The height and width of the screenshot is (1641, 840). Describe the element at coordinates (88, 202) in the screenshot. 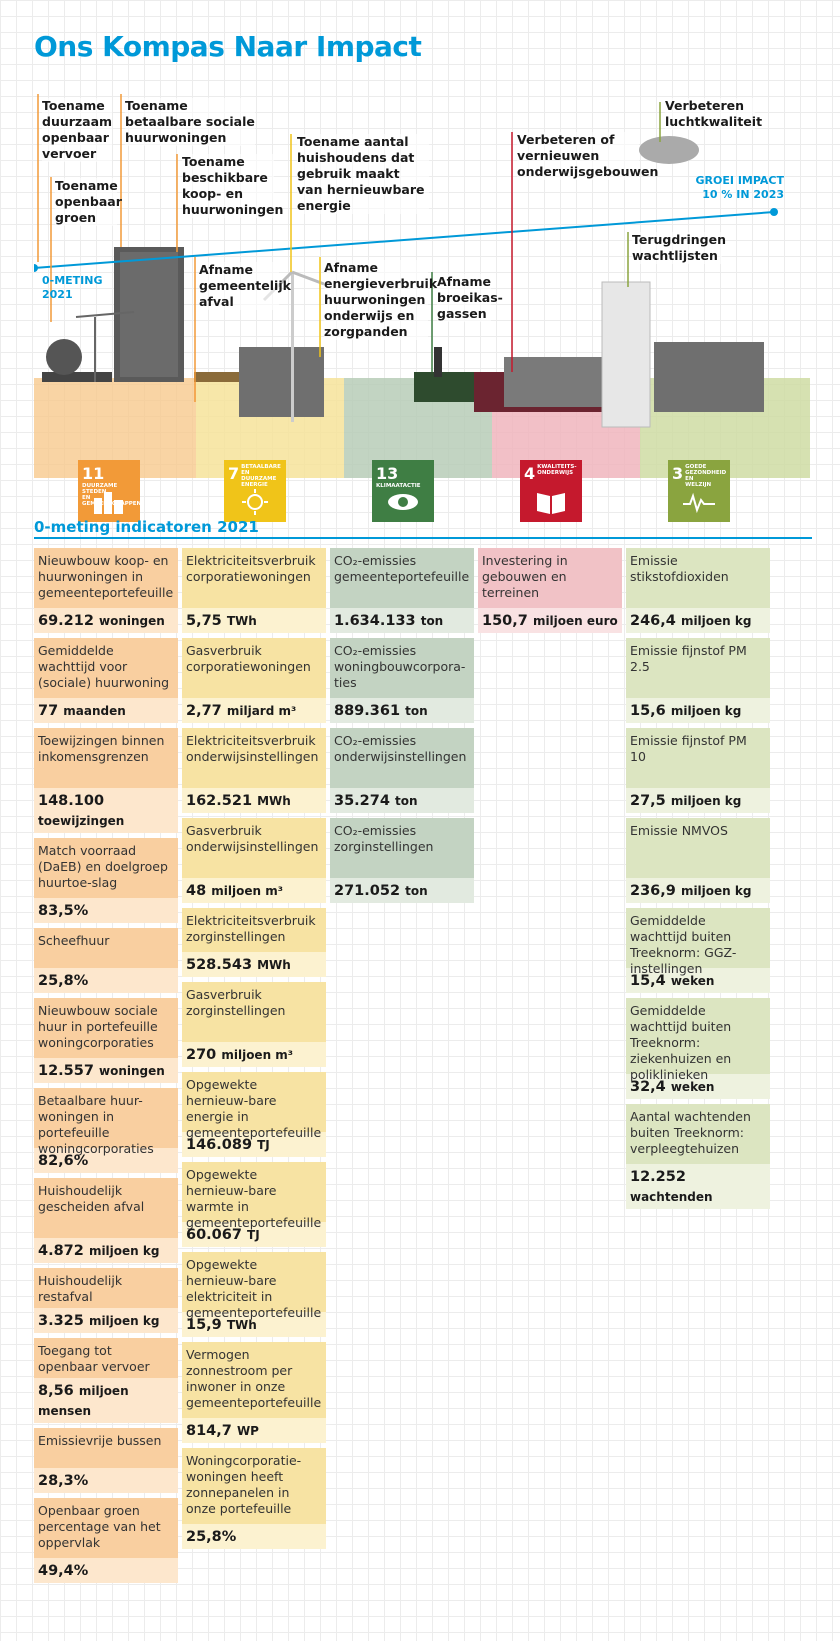

I see `label-openbaar-groen: Toename openbaar groen` at that location.